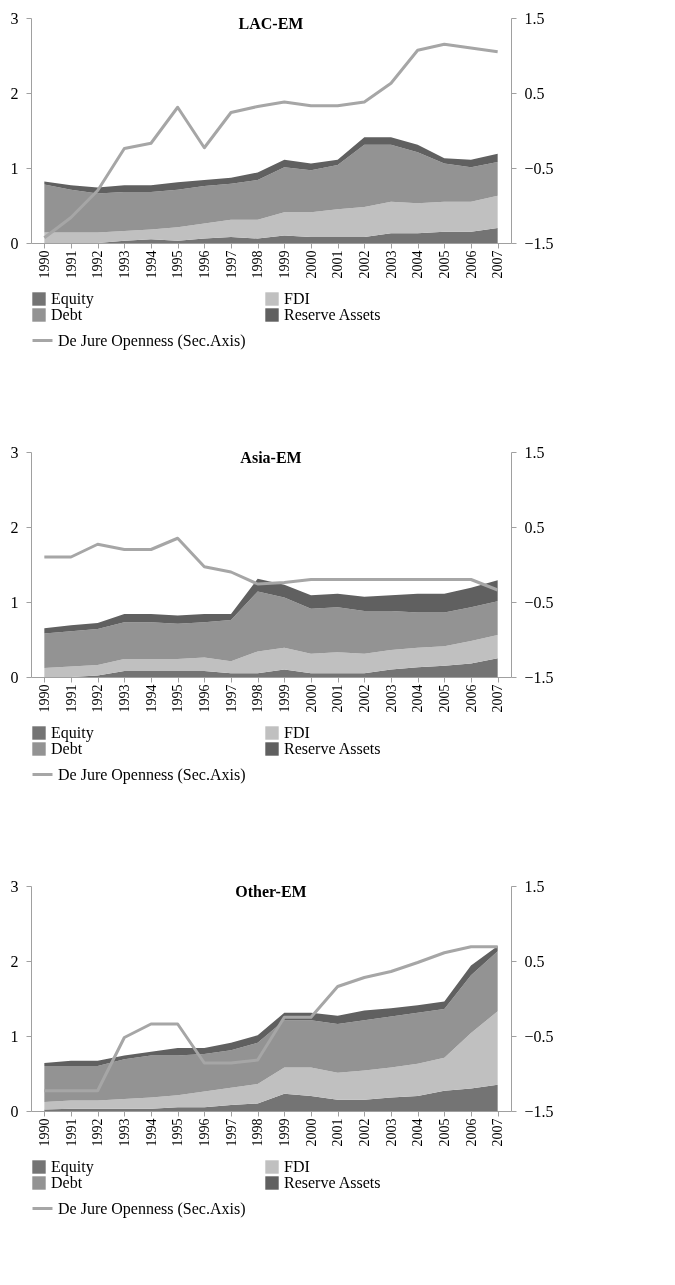 The image size is (675, 1285). What do you see at coordinates (271, 457) in the screenshot?
I see `chart-title: Asia-EM` at bounding box center [271, 457].